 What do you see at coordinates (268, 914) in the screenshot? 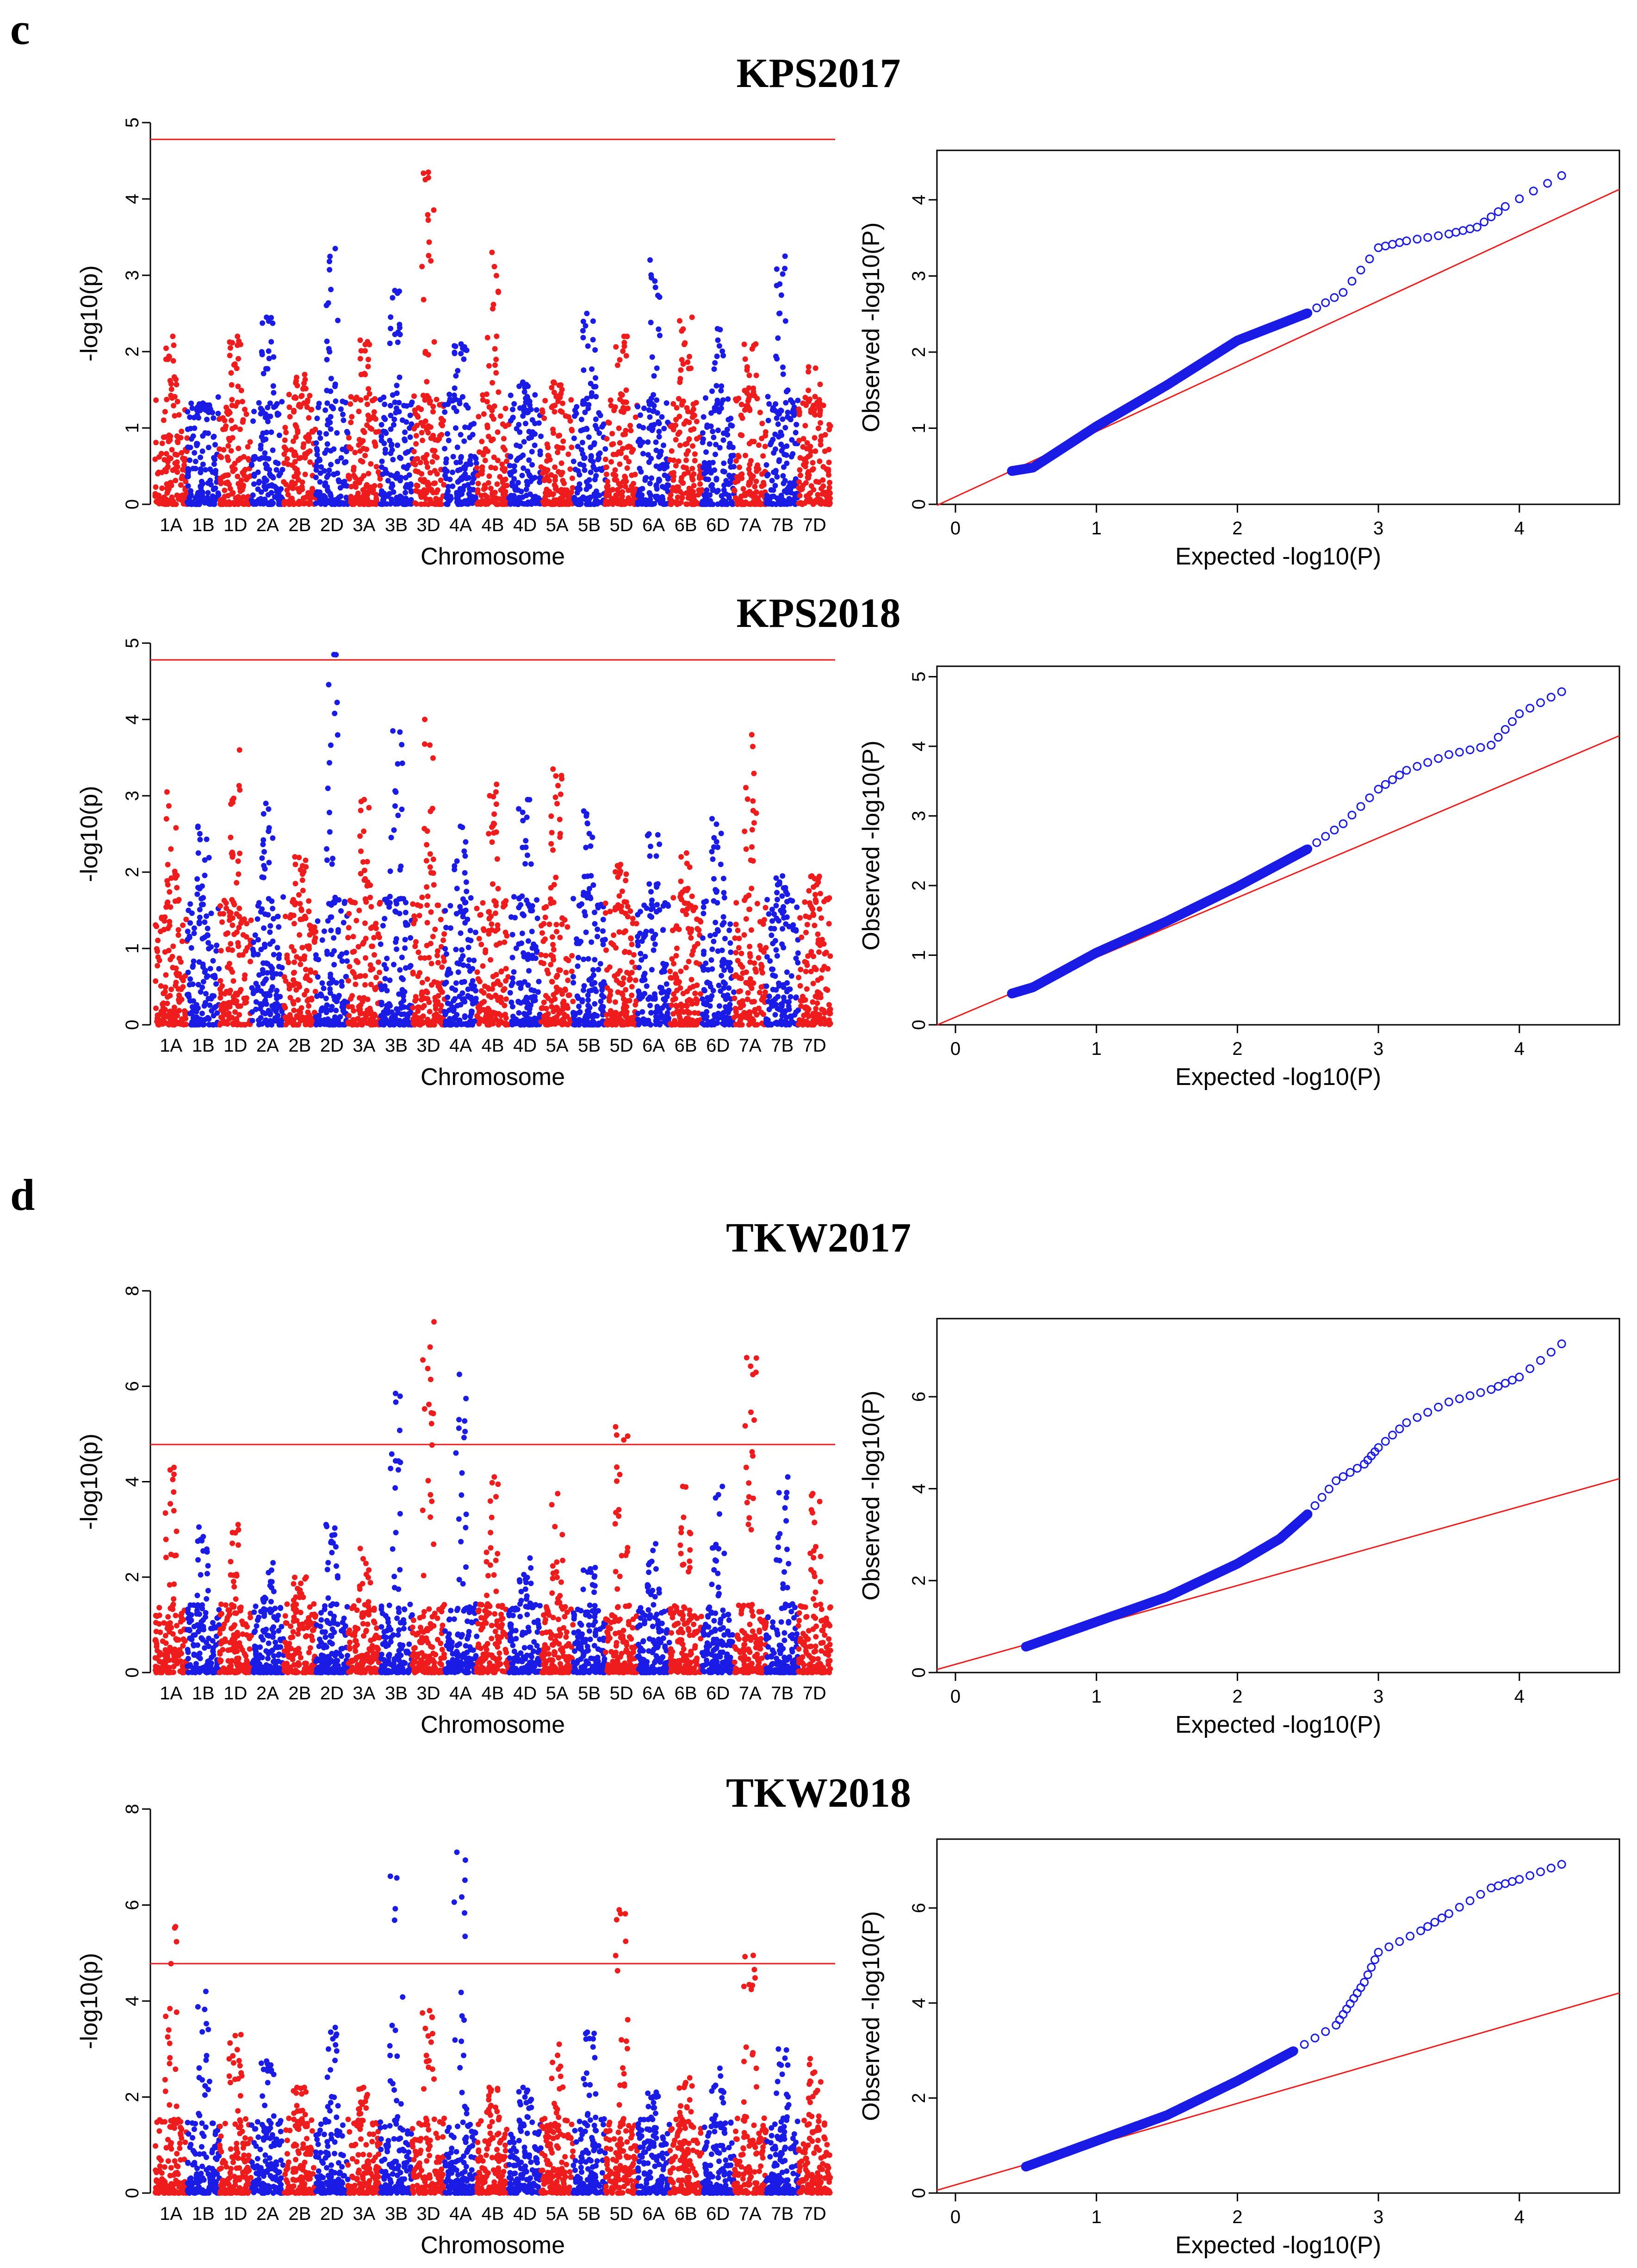
I see `chromosome-2A-points` at bounding box center [268, 914].